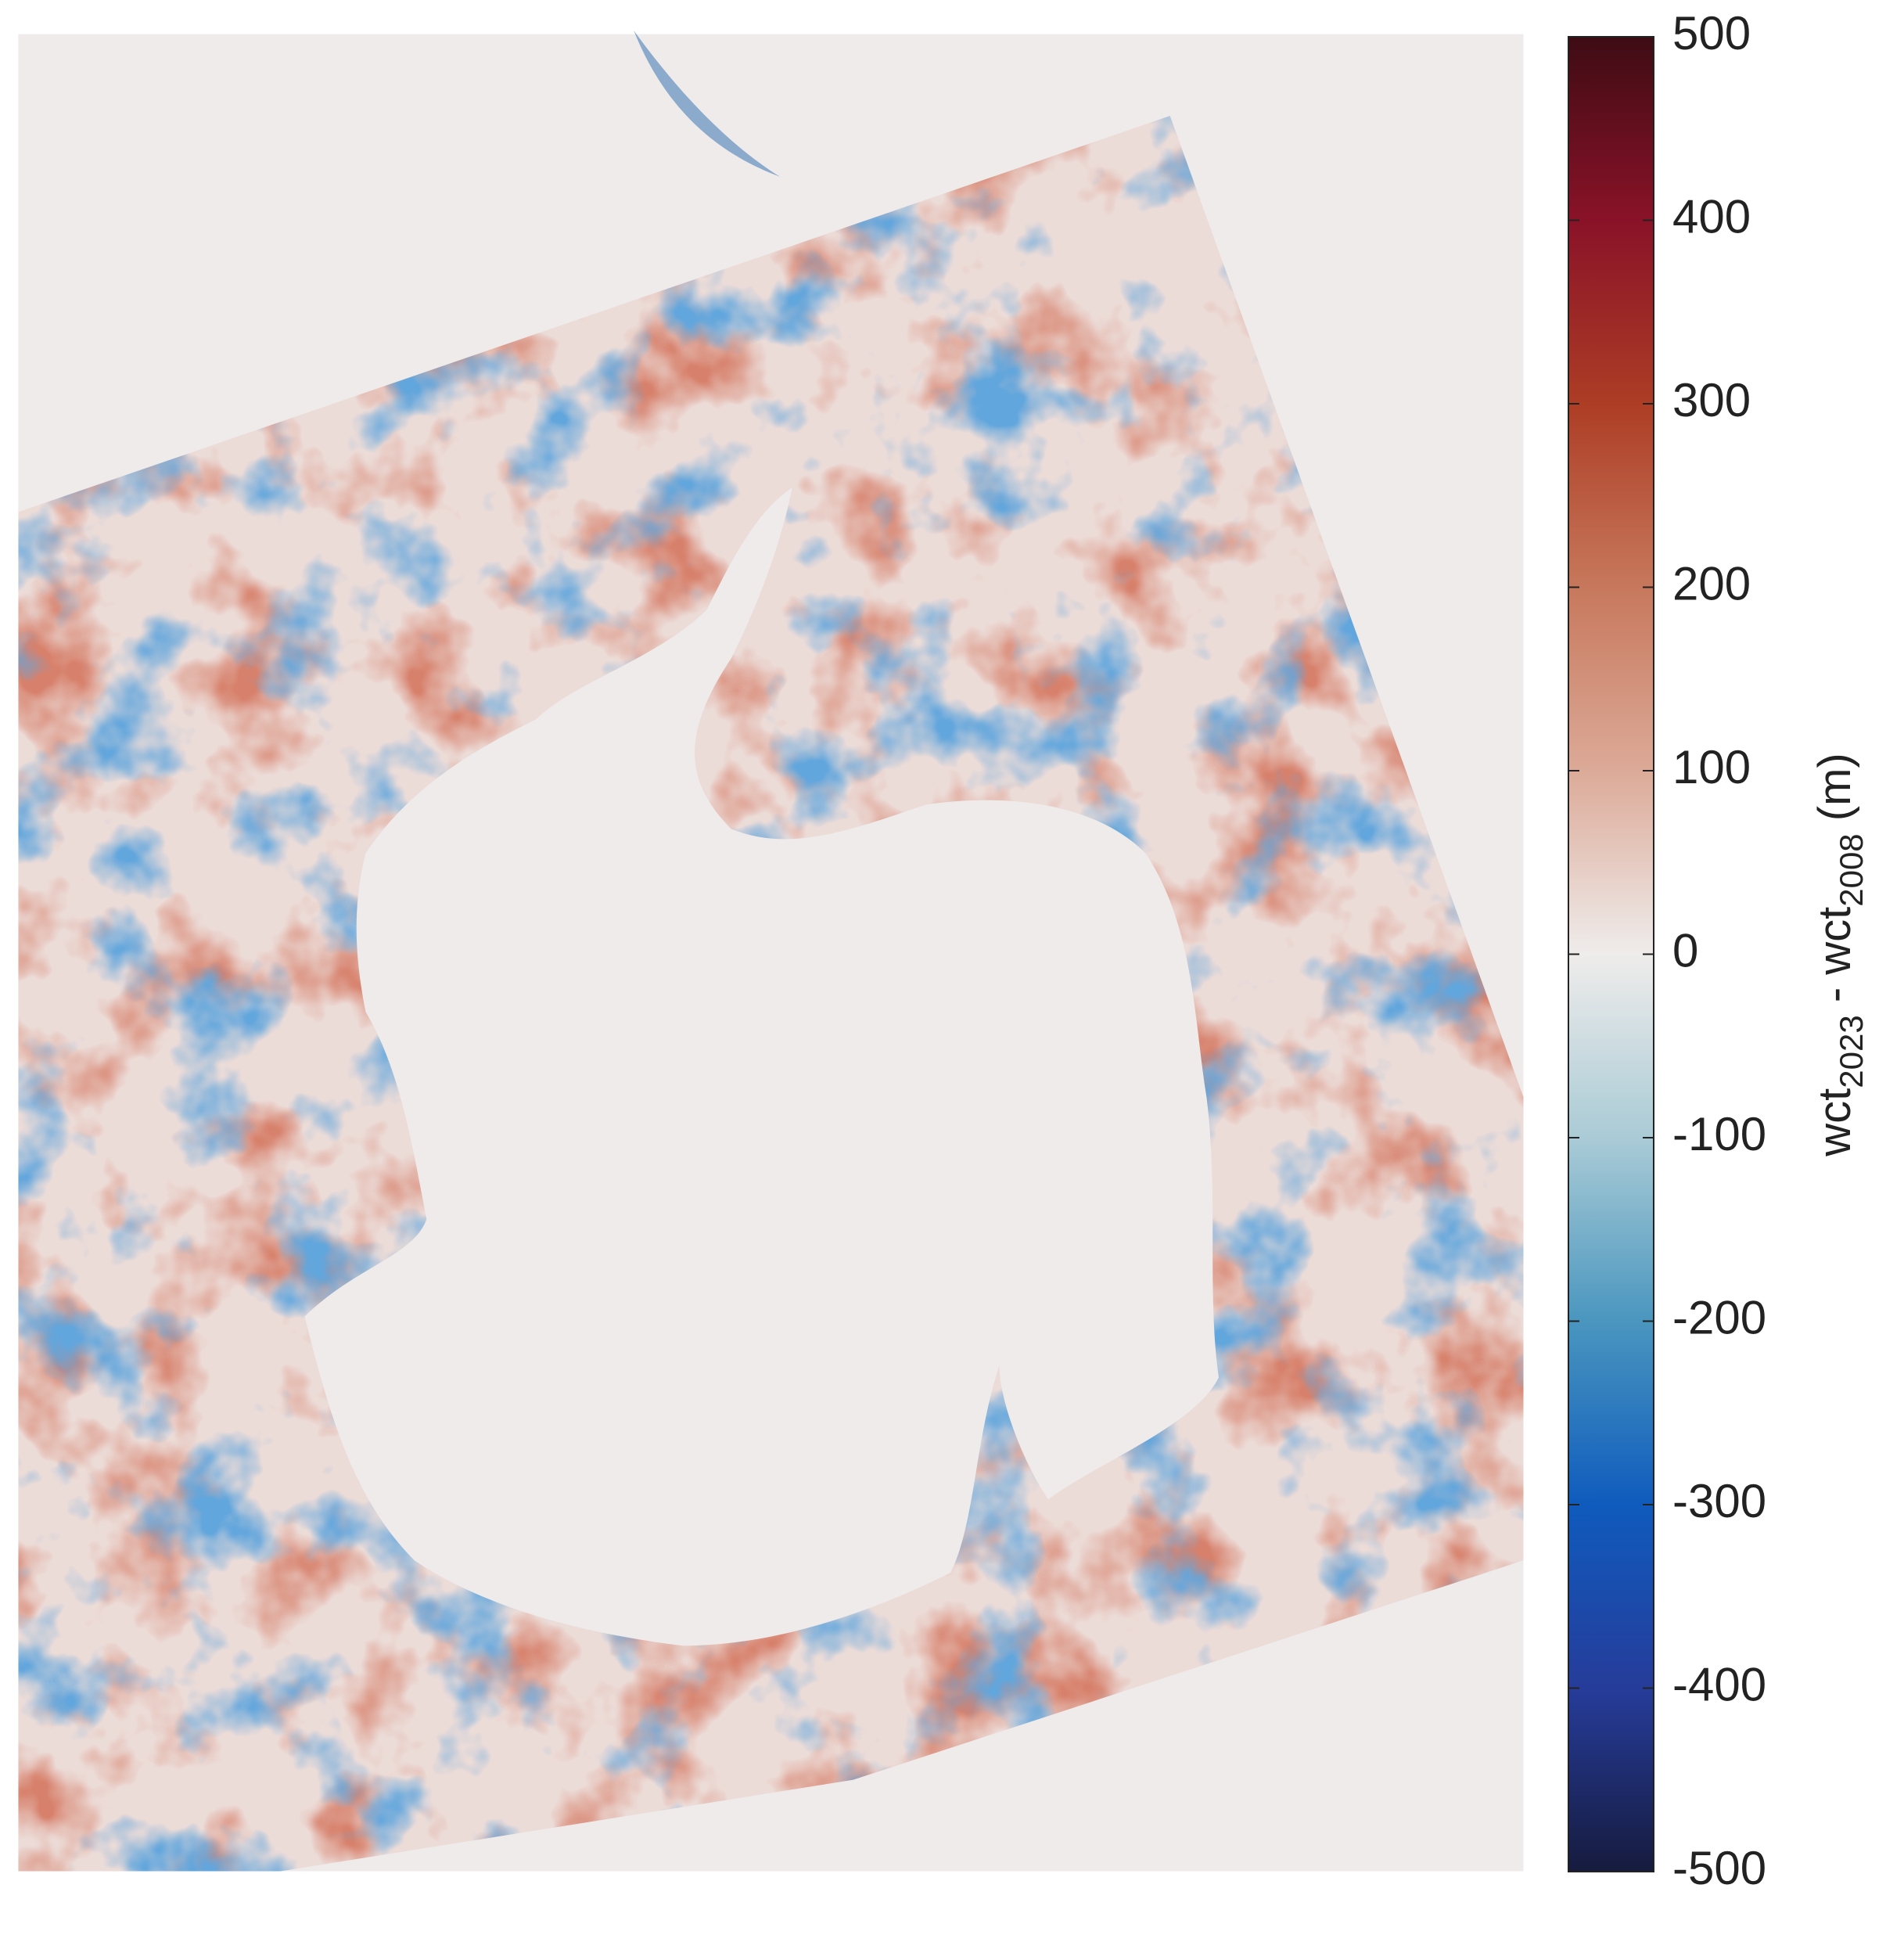  What do you see at coordinates (1719, 1684) in the screenshot?
I see `tick-label: -400` at bounding box center [1719, 1684].